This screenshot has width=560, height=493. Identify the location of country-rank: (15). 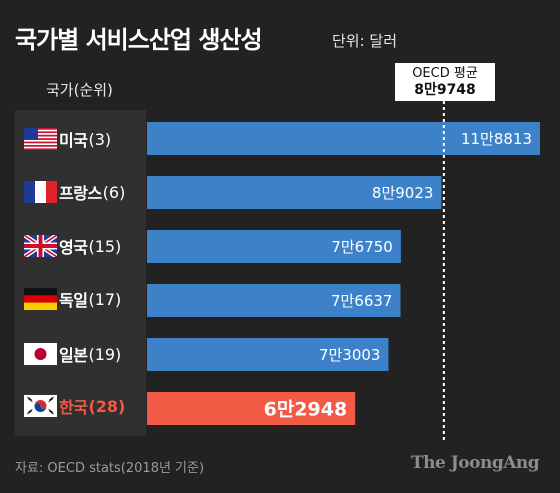
(105, 246).